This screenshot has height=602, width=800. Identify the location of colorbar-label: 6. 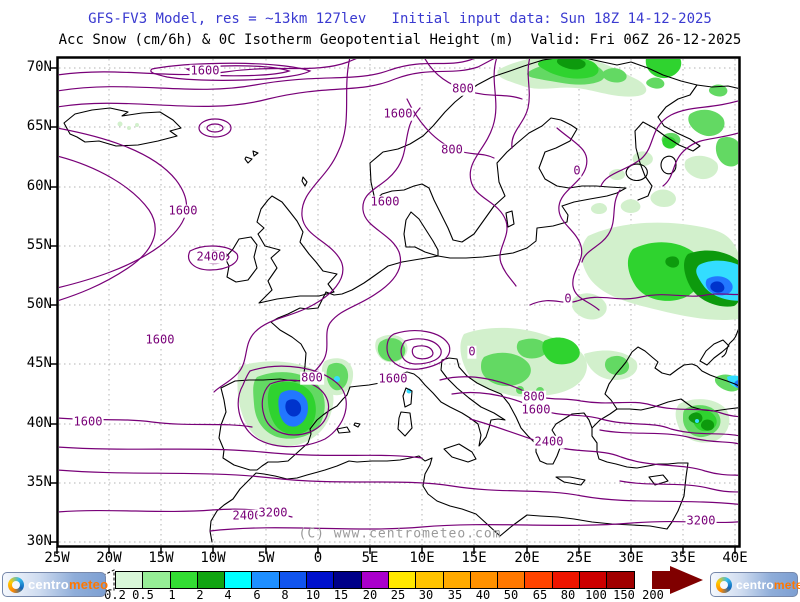
(257, 595).